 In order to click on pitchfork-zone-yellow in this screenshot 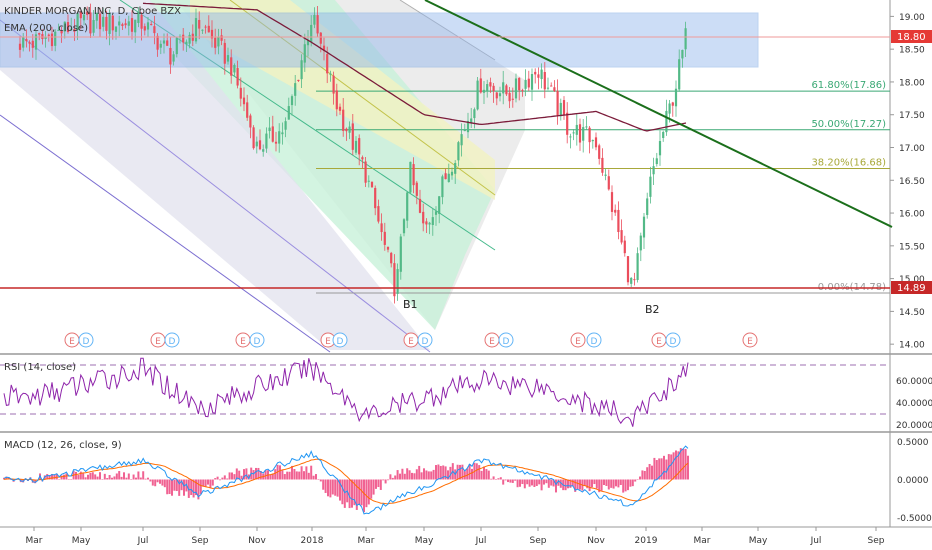, I will do `click(342, 100)`.